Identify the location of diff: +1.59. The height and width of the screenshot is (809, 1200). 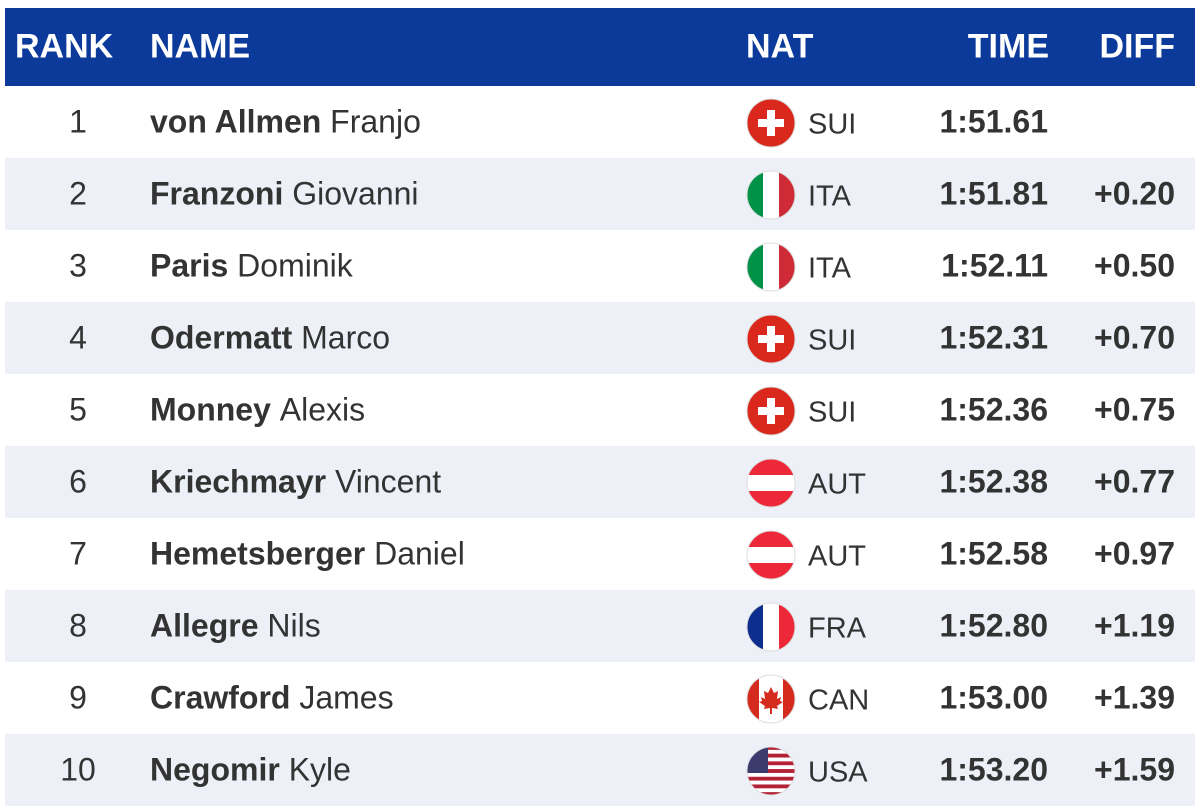
(1134, 769).